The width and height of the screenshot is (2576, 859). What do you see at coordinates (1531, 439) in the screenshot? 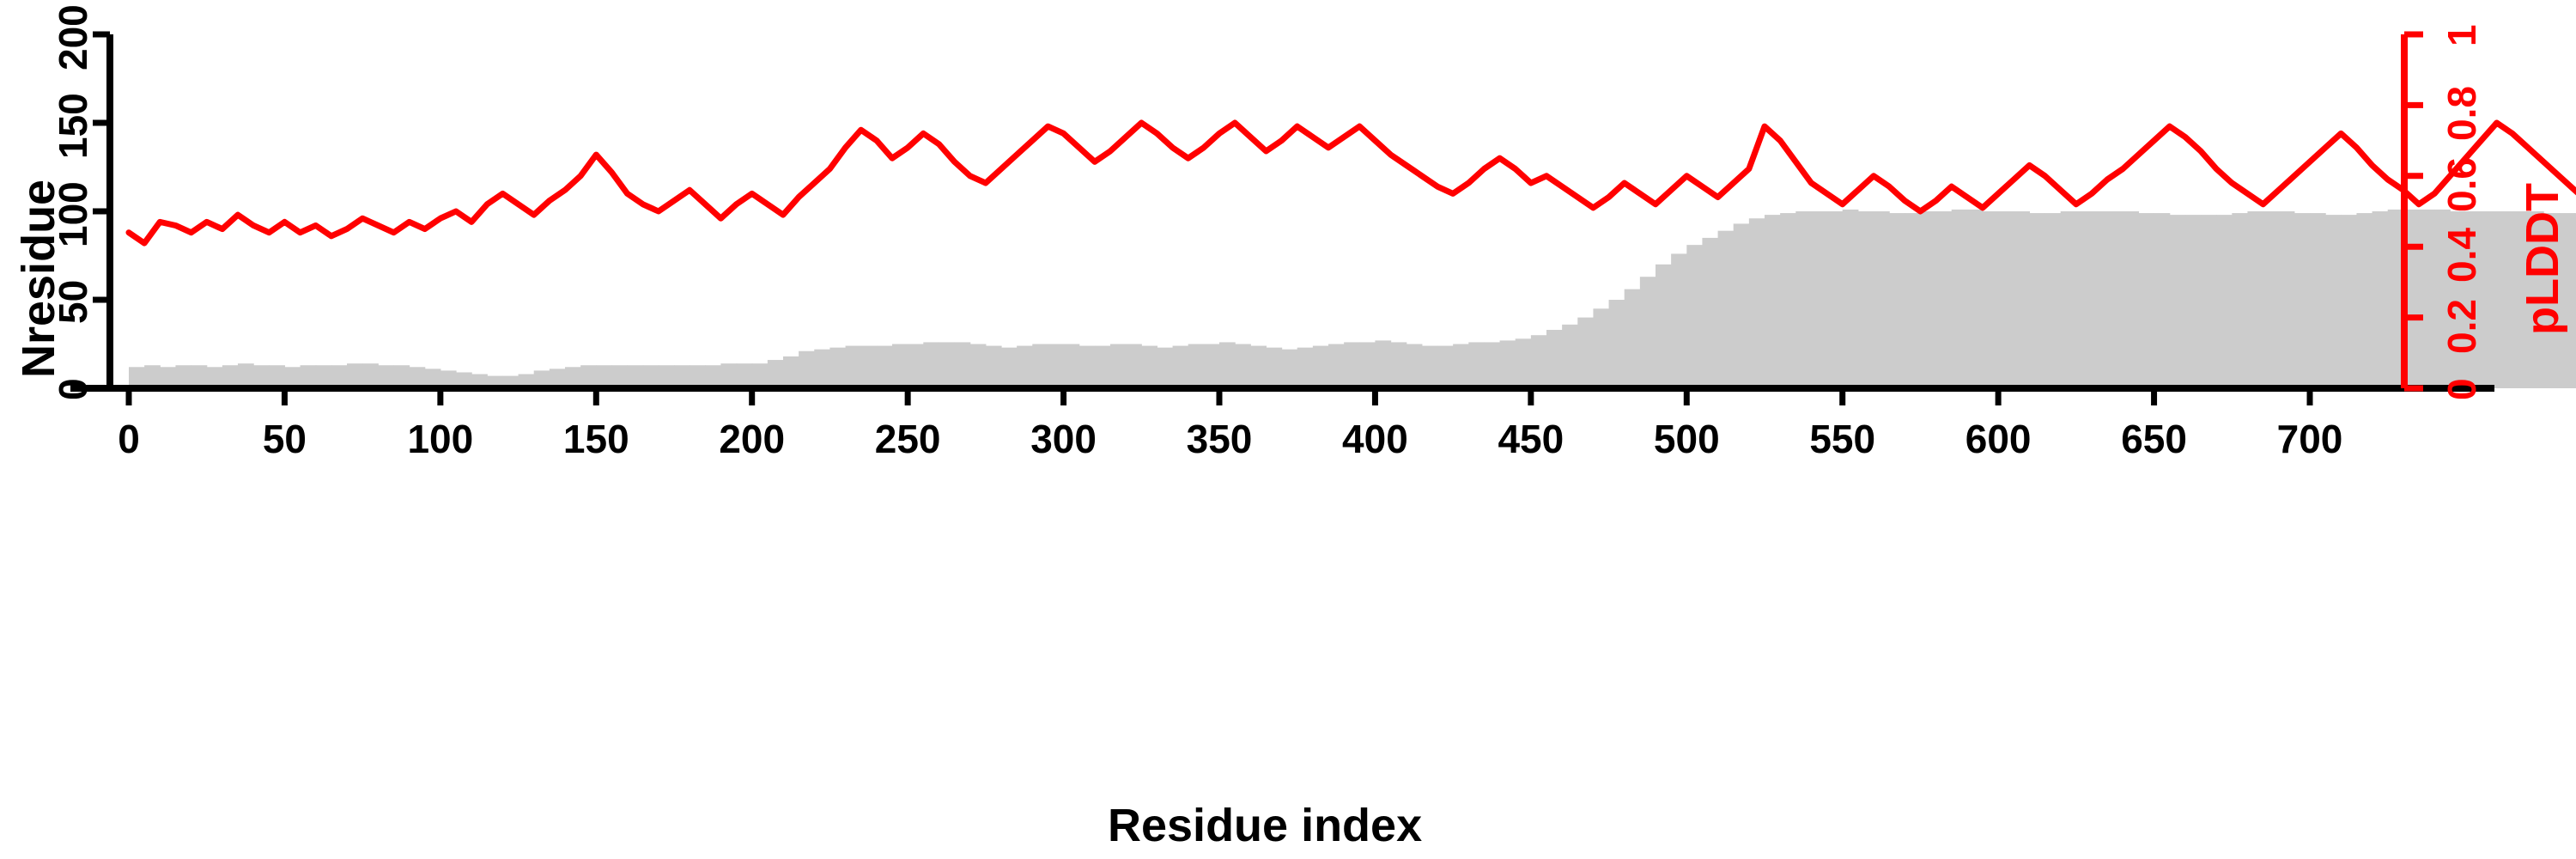
I see `x-tick-label: 450` at bounding box center [1531, 439].